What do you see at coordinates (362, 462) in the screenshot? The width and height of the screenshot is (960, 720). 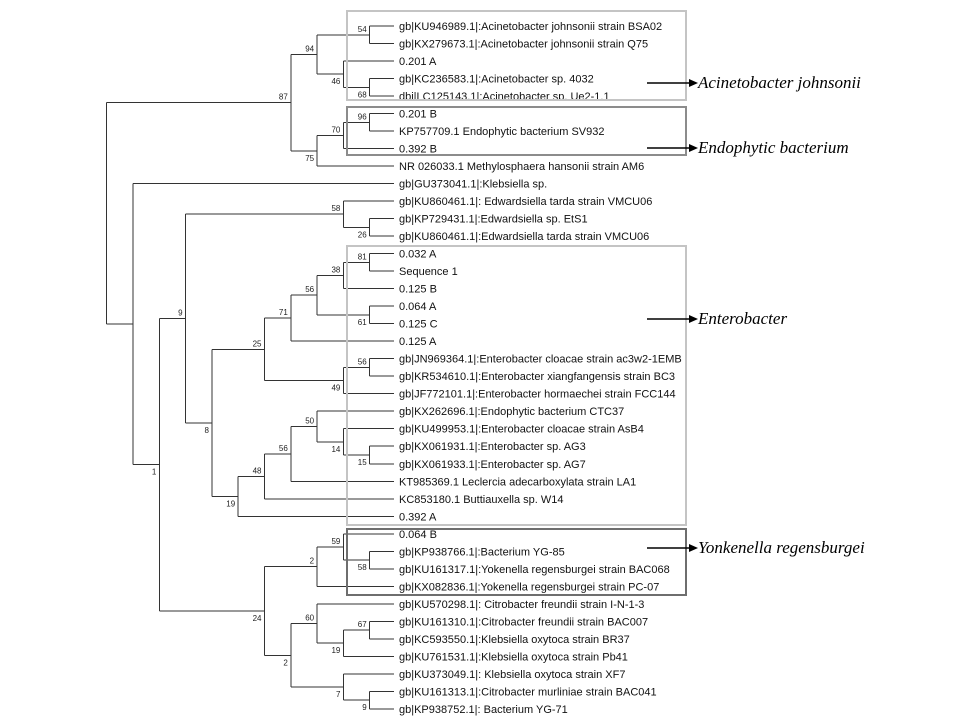 I see `bootstrap-value: 15` at bounding box center [362, 462].